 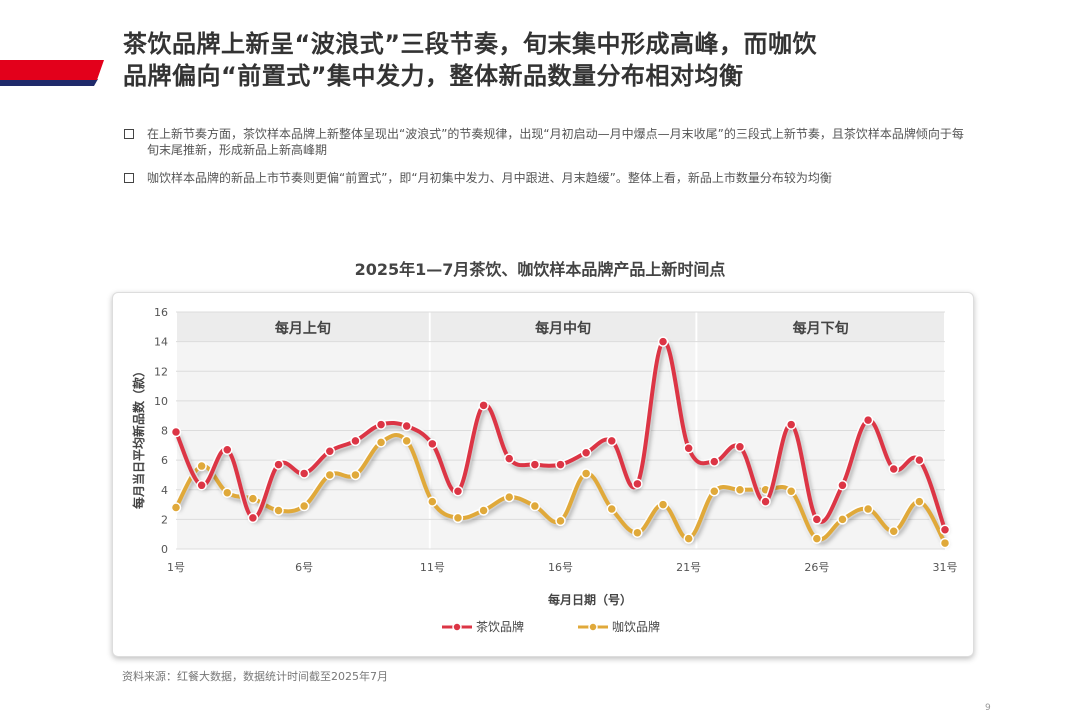 What do you see at coordinates (138, 437) in the screenshot?
I see `y-axis-title: 每月当日平均新品数（款）` at bounding box center [138, 437].